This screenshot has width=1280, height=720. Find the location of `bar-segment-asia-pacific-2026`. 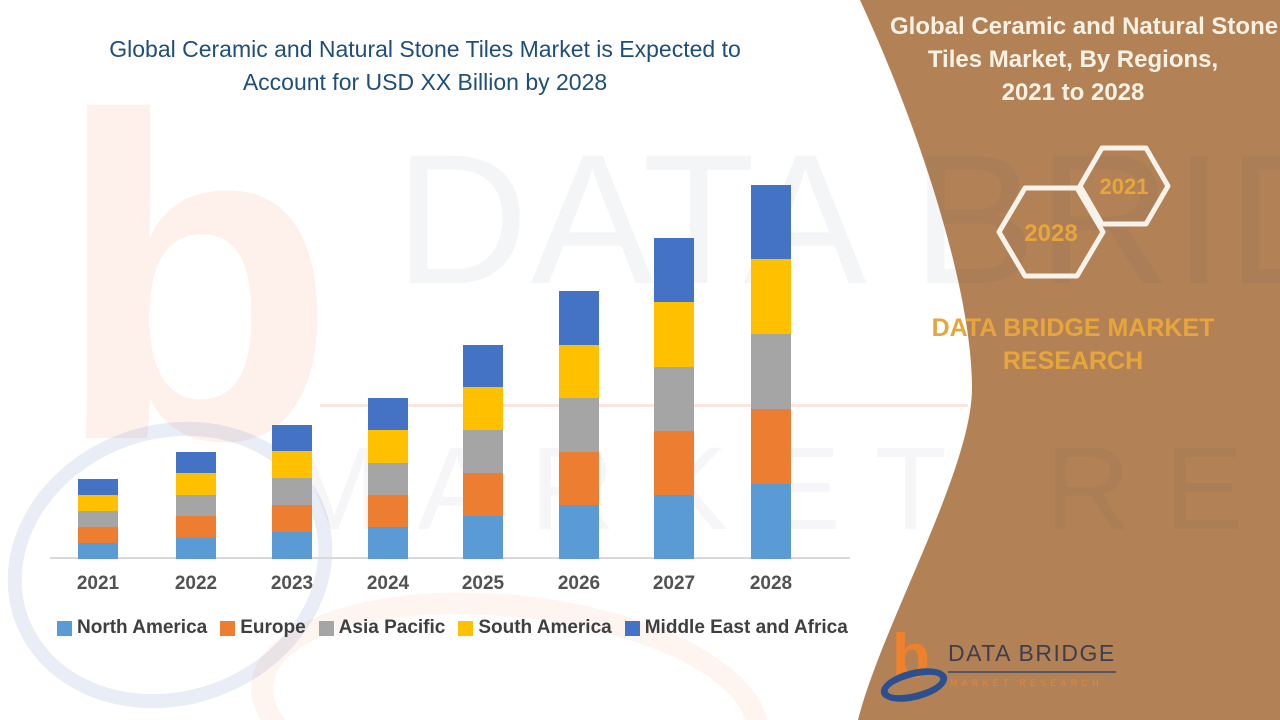

bar-segment-asia-pacific-2026 is located at coordinates (579, 425).